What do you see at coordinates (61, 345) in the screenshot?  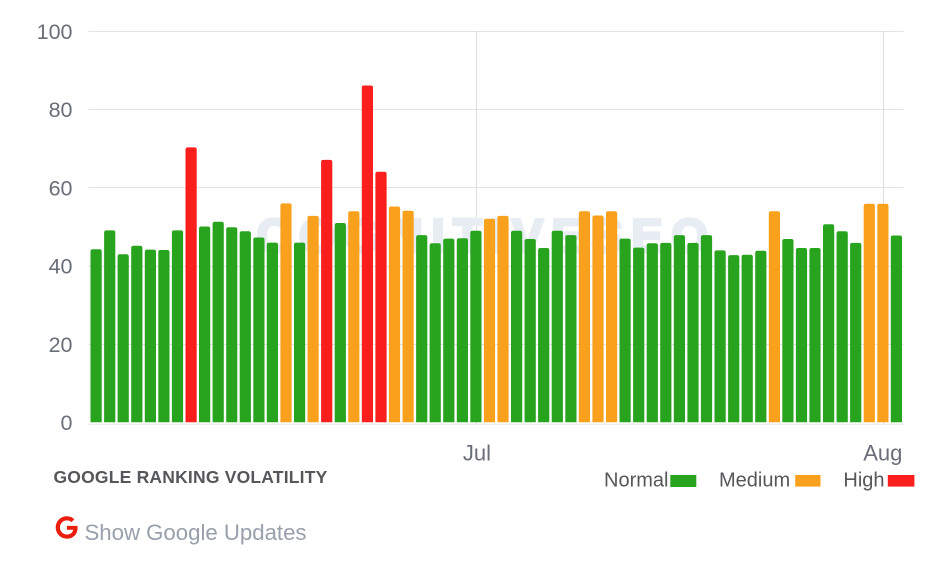 I see `svg-text: 20` at bounding box center [61, 345].